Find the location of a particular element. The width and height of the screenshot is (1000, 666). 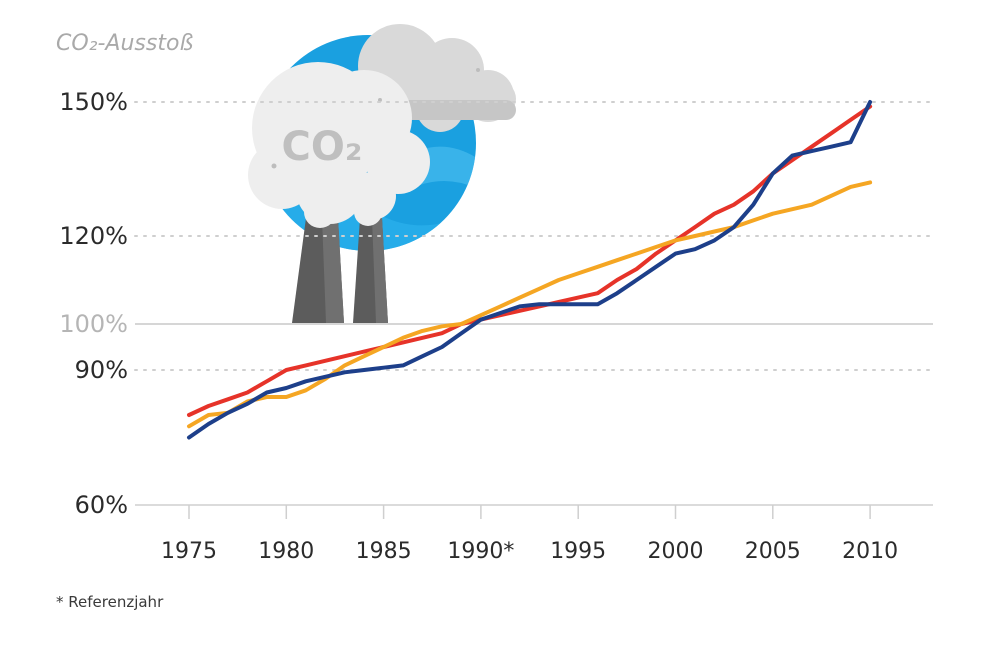

y-tick-label: 120% is located at coordinates (93, 236).